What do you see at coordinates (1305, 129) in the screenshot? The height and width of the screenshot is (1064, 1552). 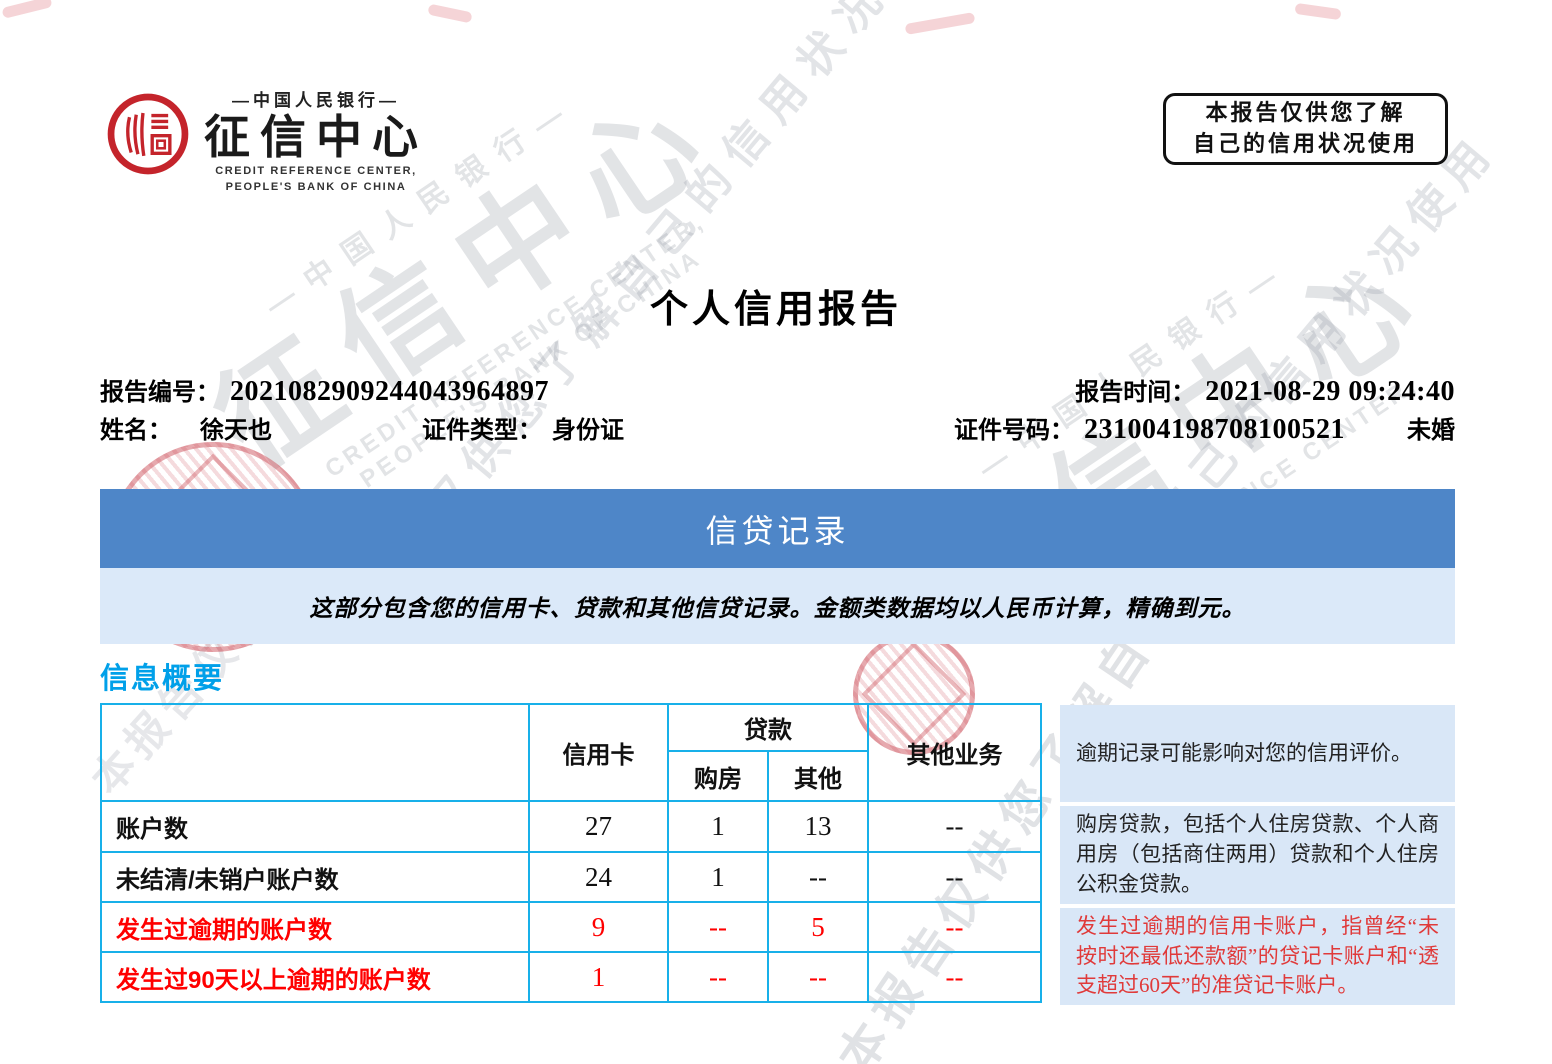 I see `usage-notice-box: 本报告仅供您了解 自己的信用状况使用` at bounding box center [1305, 129].